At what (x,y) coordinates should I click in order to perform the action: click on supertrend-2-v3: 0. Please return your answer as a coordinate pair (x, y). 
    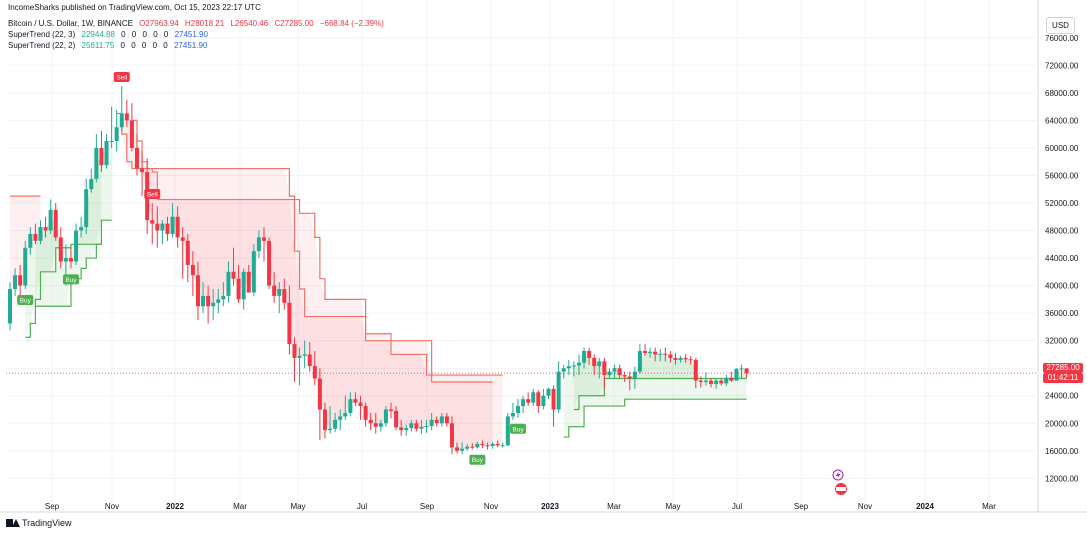
    Looking at the image, I should click on (144, 45).